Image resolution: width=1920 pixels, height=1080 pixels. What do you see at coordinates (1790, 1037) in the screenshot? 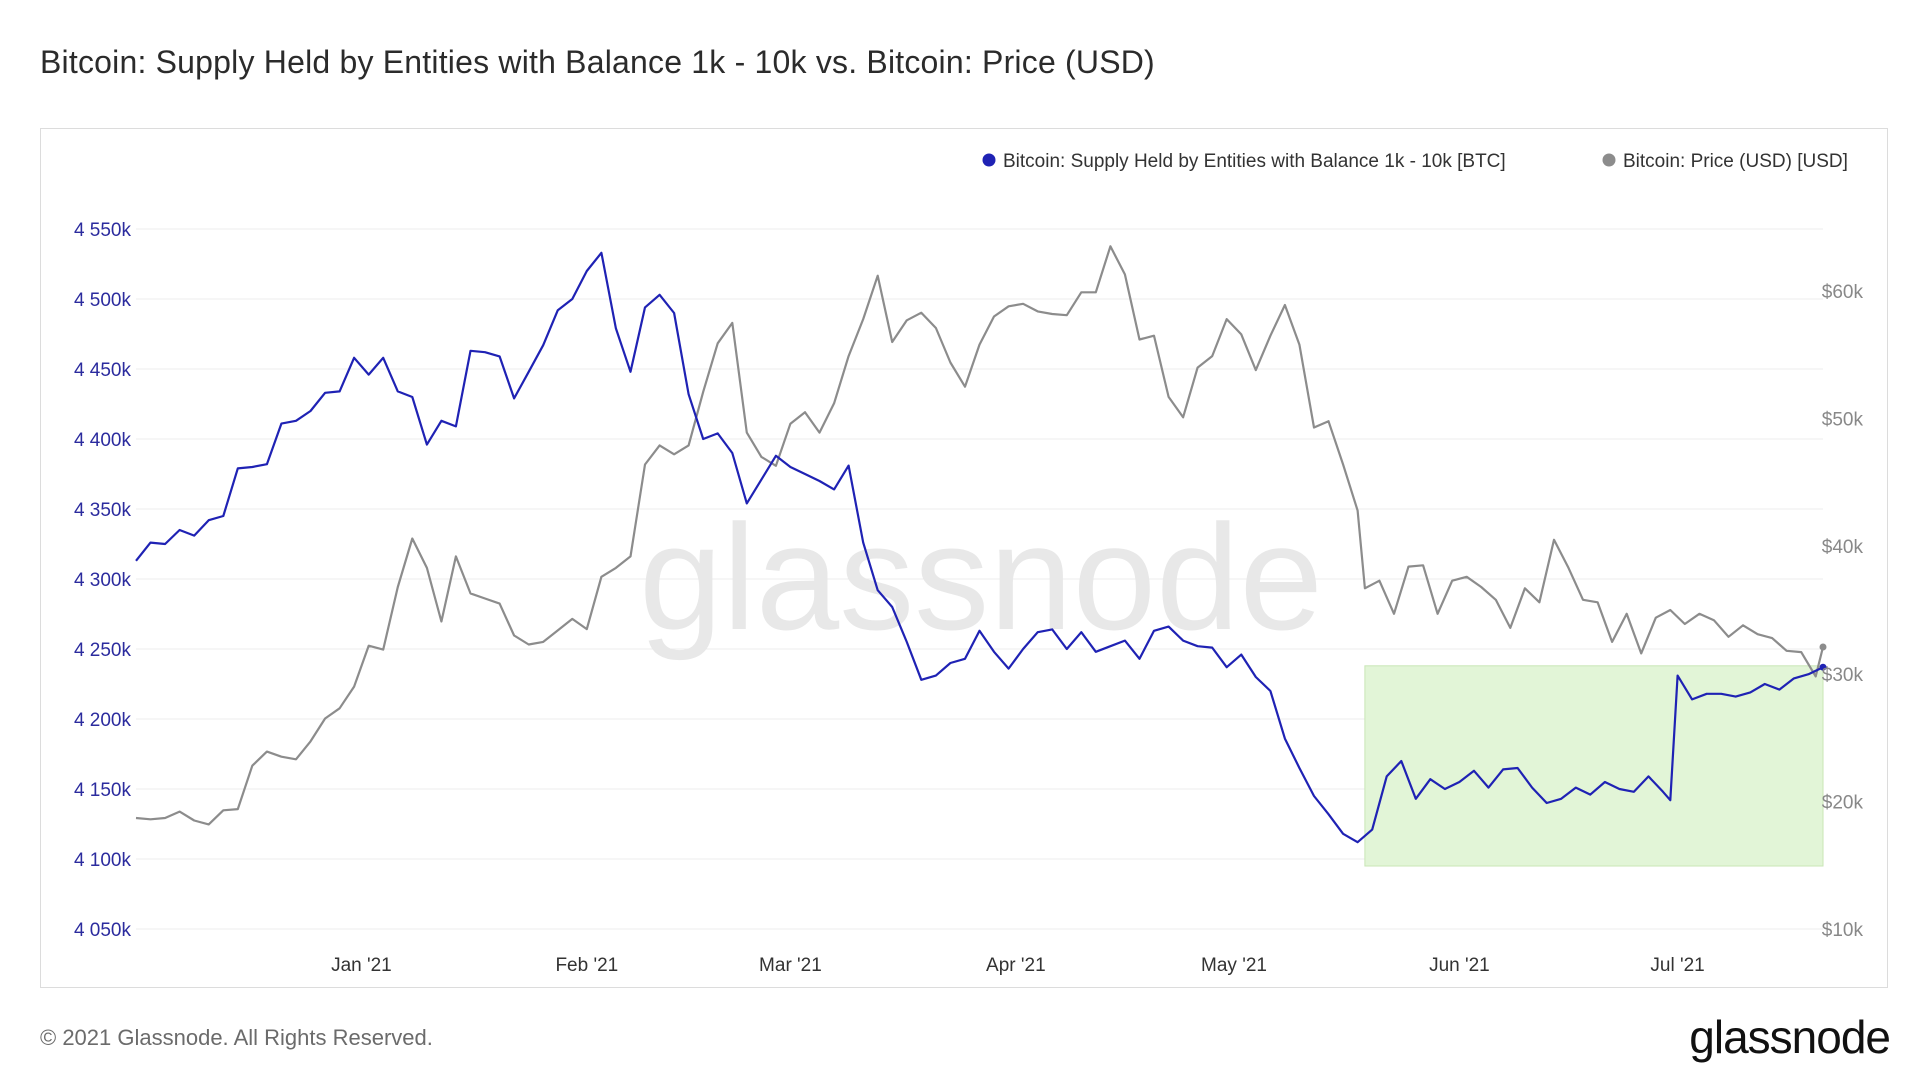
I see `brand-logo: glassnode` at bounding box center [1790, 1037].